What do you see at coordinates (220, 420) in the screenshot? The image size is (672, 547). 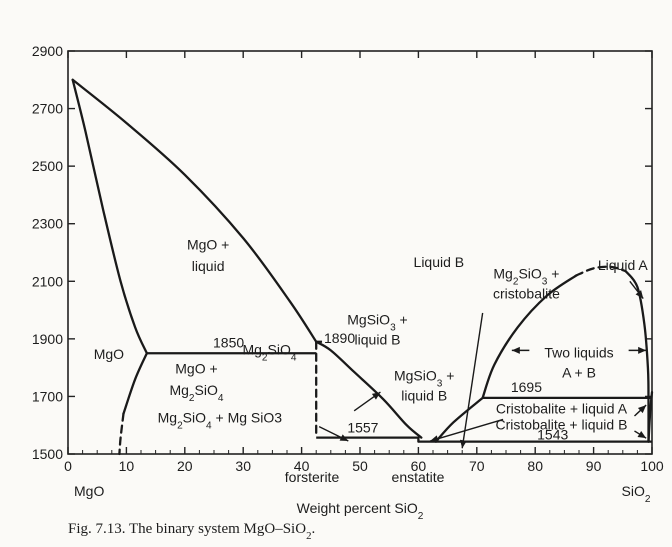 I see `region-label: Mg2SiO4 + Mg SiO3` at bounding box center [220, 420].